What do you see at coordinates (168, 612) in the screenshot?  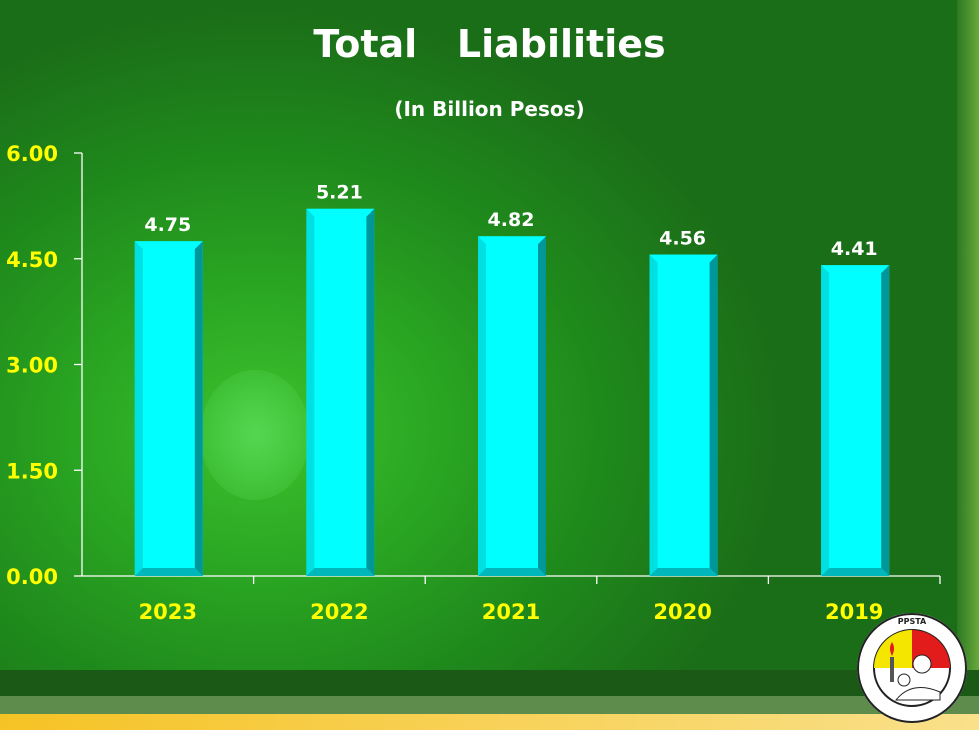 I see `x-tick-label: 2023` at bounding box center [168, 612].